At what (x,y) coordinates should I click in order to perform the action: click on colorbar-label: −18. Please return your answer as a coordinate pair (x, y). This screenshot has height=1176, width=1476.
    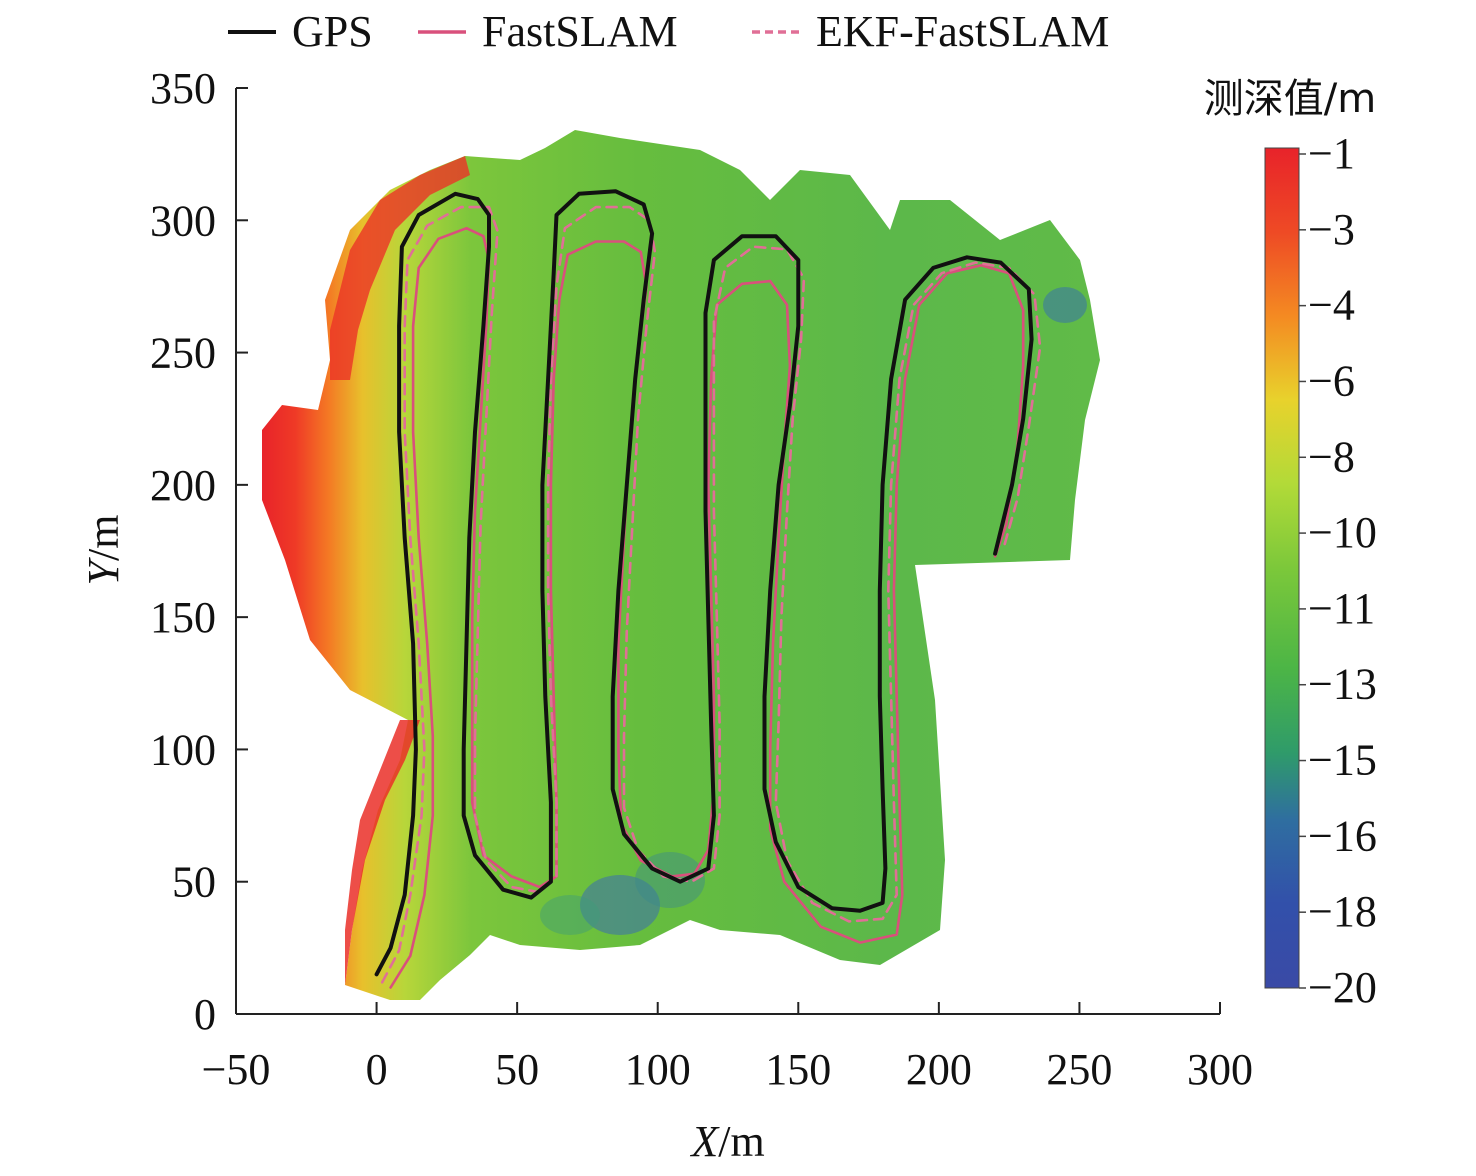
    Looking at the image, I should click on (1342, 911).